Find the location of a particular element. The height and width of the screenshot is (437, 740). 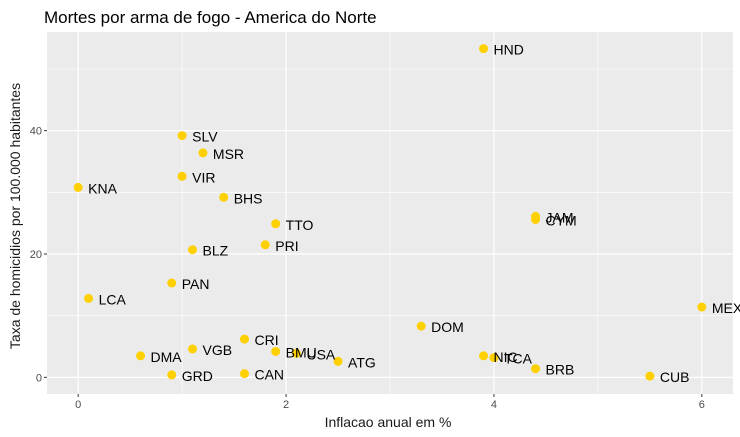

point-label: VGB is located at coordinates (218, 350).